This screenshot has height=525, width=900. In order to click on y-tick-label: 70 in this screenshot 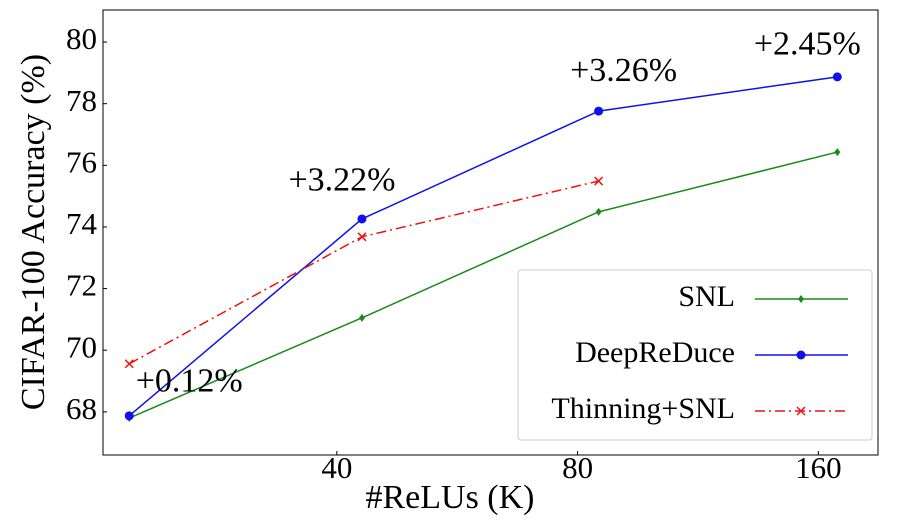, I will do `click(81, 346)`.